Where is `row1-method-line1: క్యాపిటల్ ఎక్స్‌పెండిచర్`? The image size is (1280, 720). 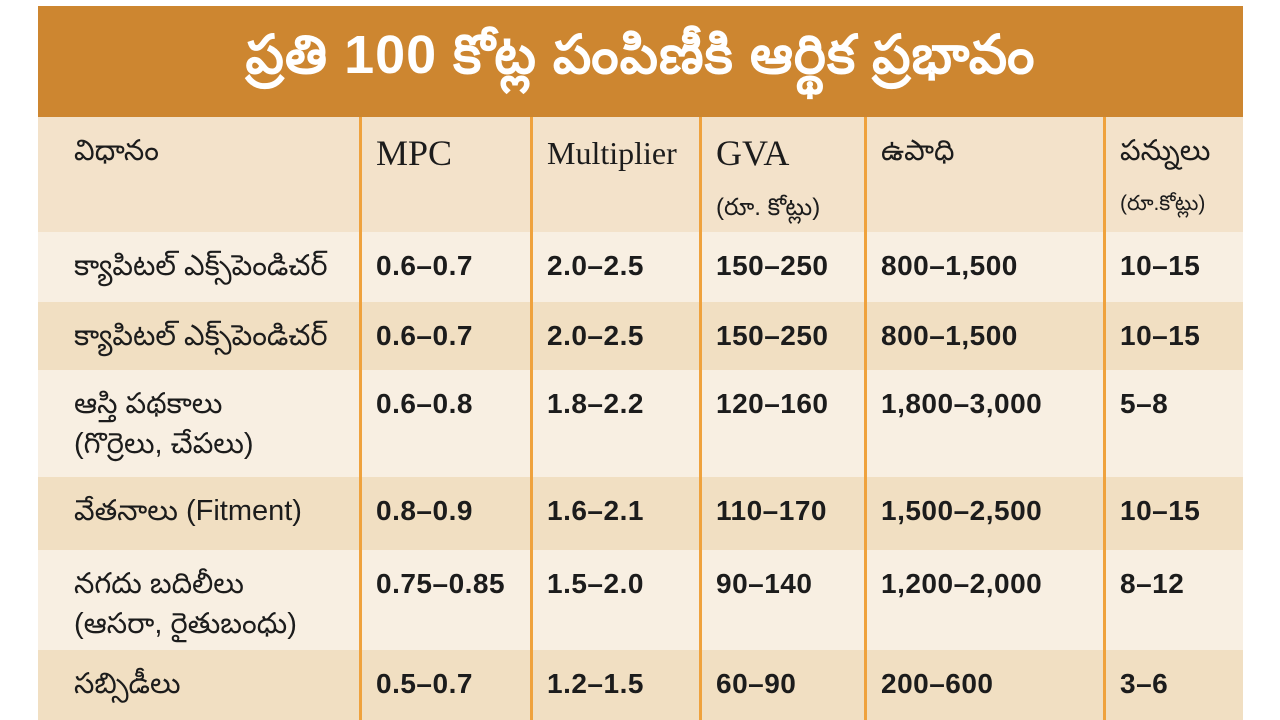 row1-method-line1: క్యాపిటల్ ఎక్స్‌పెండిచర్ is located at coordinates (201, 266).